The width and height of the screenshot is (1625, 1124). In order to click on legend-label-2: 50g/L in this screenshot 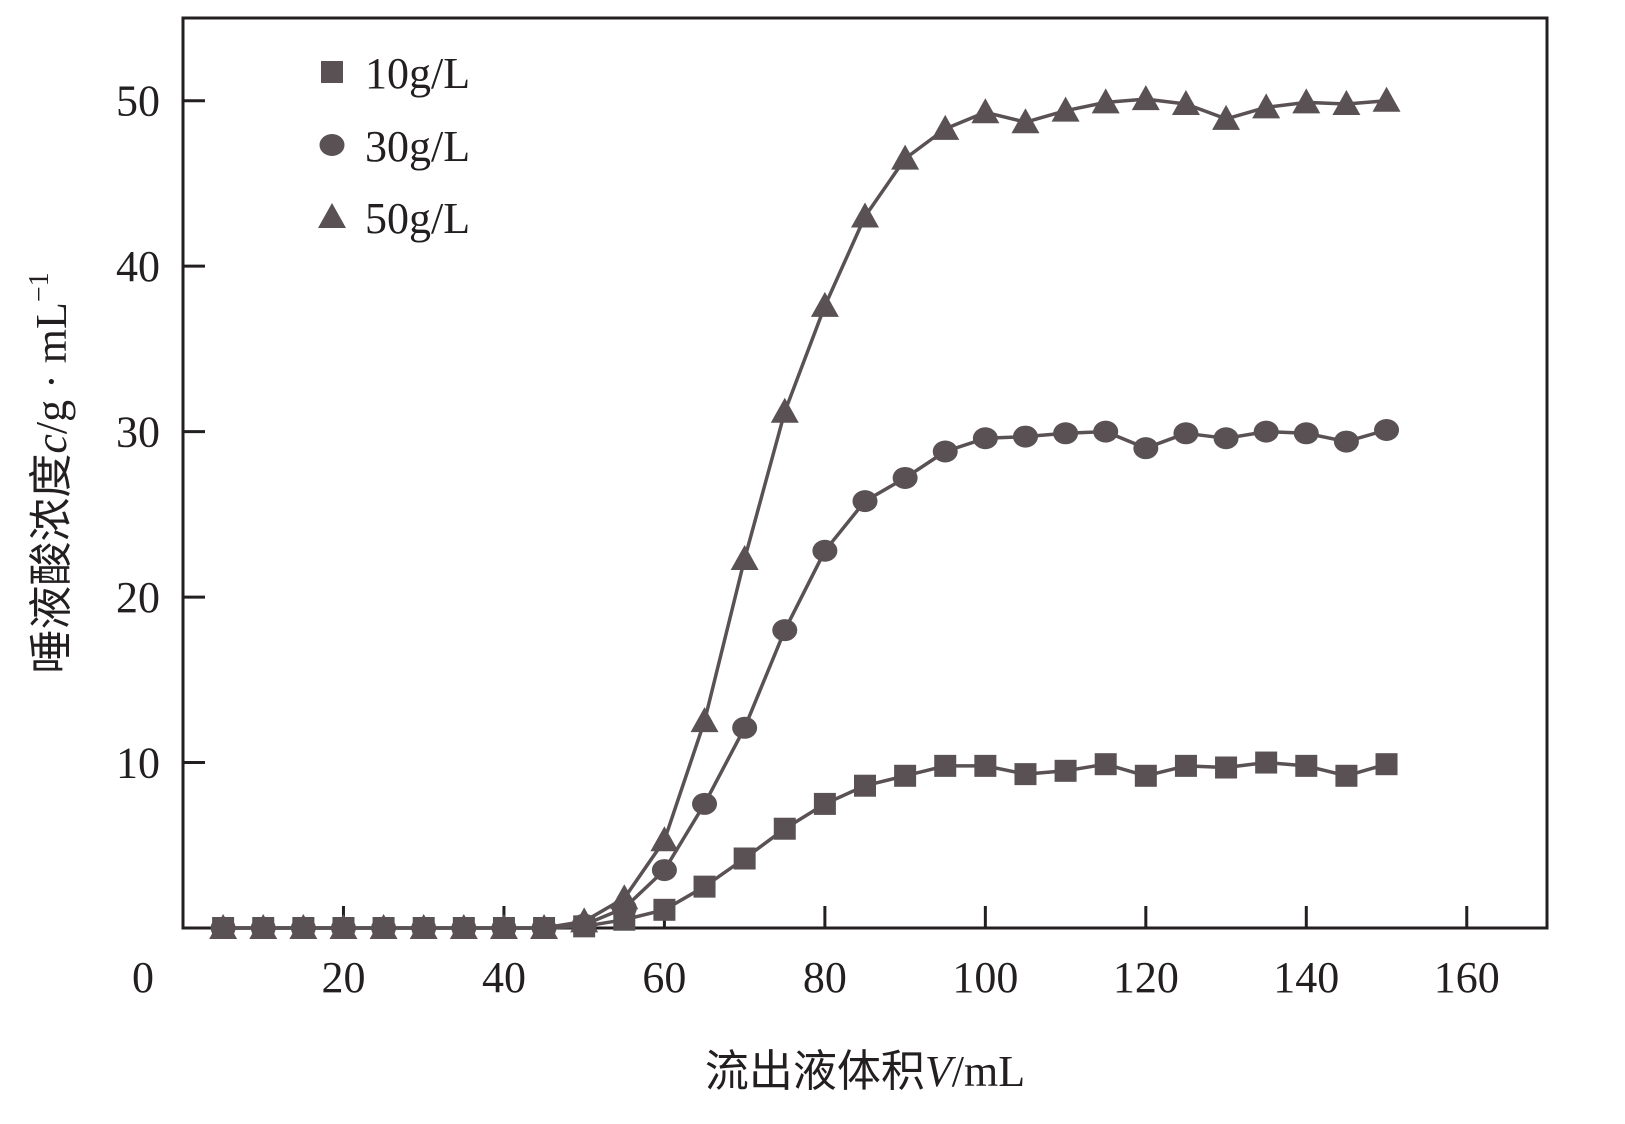, I will do `click(417, 218)`.